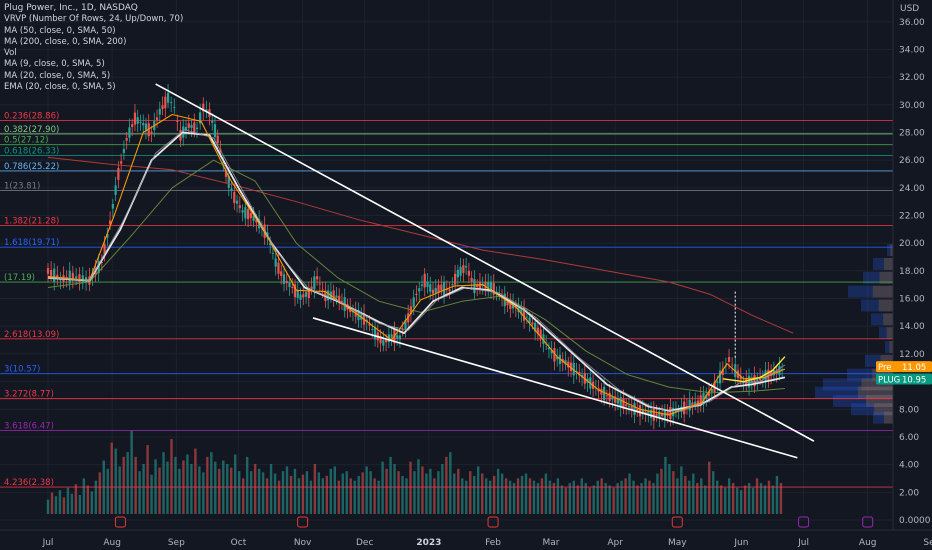 The width and height of the screenshot is (932, 550). I want to click on vrvp-bar-down, so click(875, 392).